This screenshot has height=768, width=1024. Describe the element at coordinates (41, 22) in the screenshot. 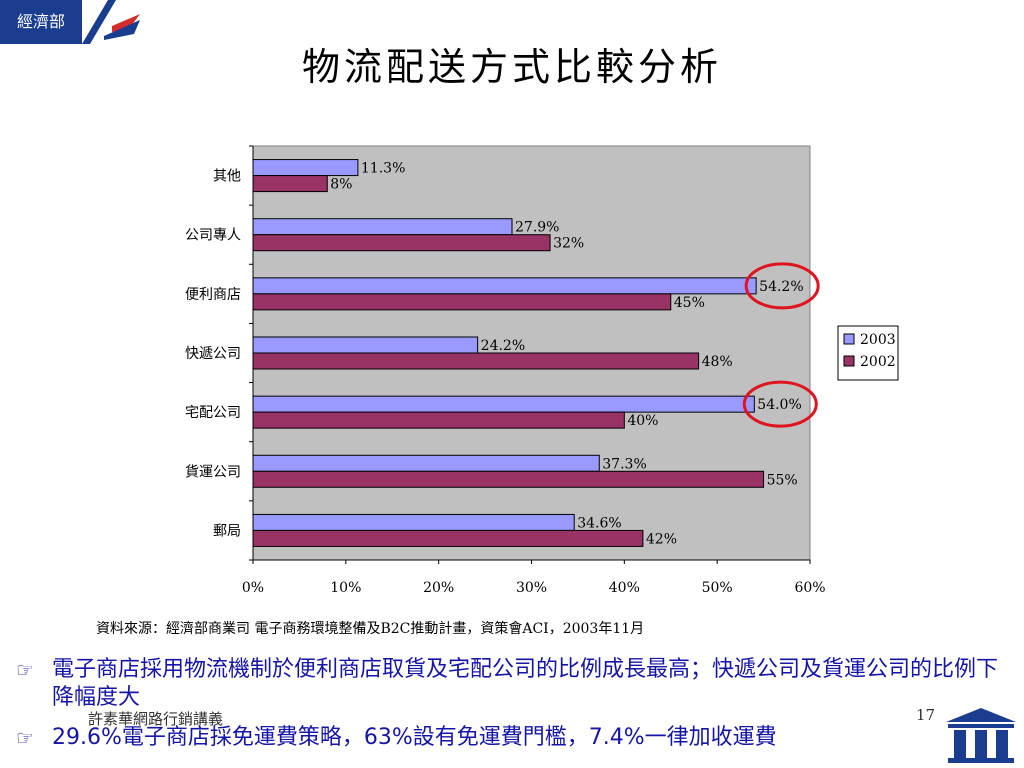

I see `ministry-badge: 經濟部` at that location.